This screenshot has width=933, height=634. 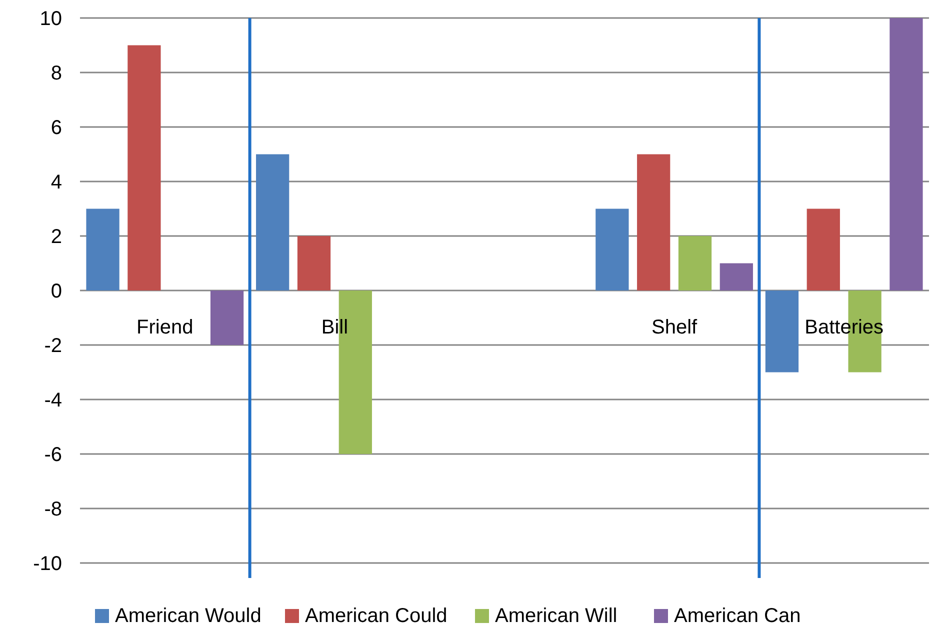 What do you see at coordinates (675, 327) in the screenshot?
I see `x-tick-label: Shelf` at bounding box center [675, 327].